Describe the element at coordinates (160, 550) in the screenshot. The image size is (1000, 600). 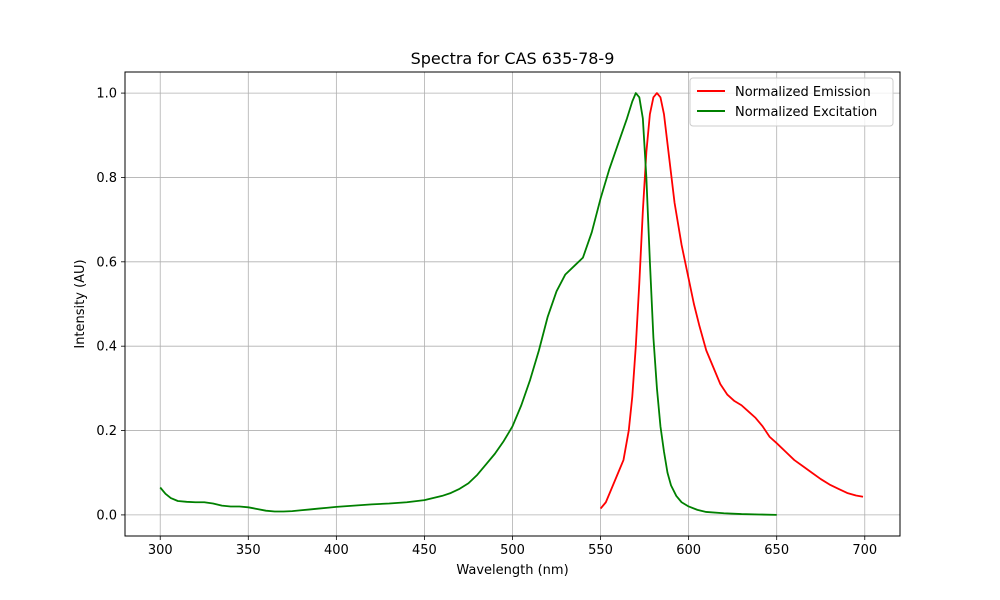
I see `x-tick-label: 300` at that location.